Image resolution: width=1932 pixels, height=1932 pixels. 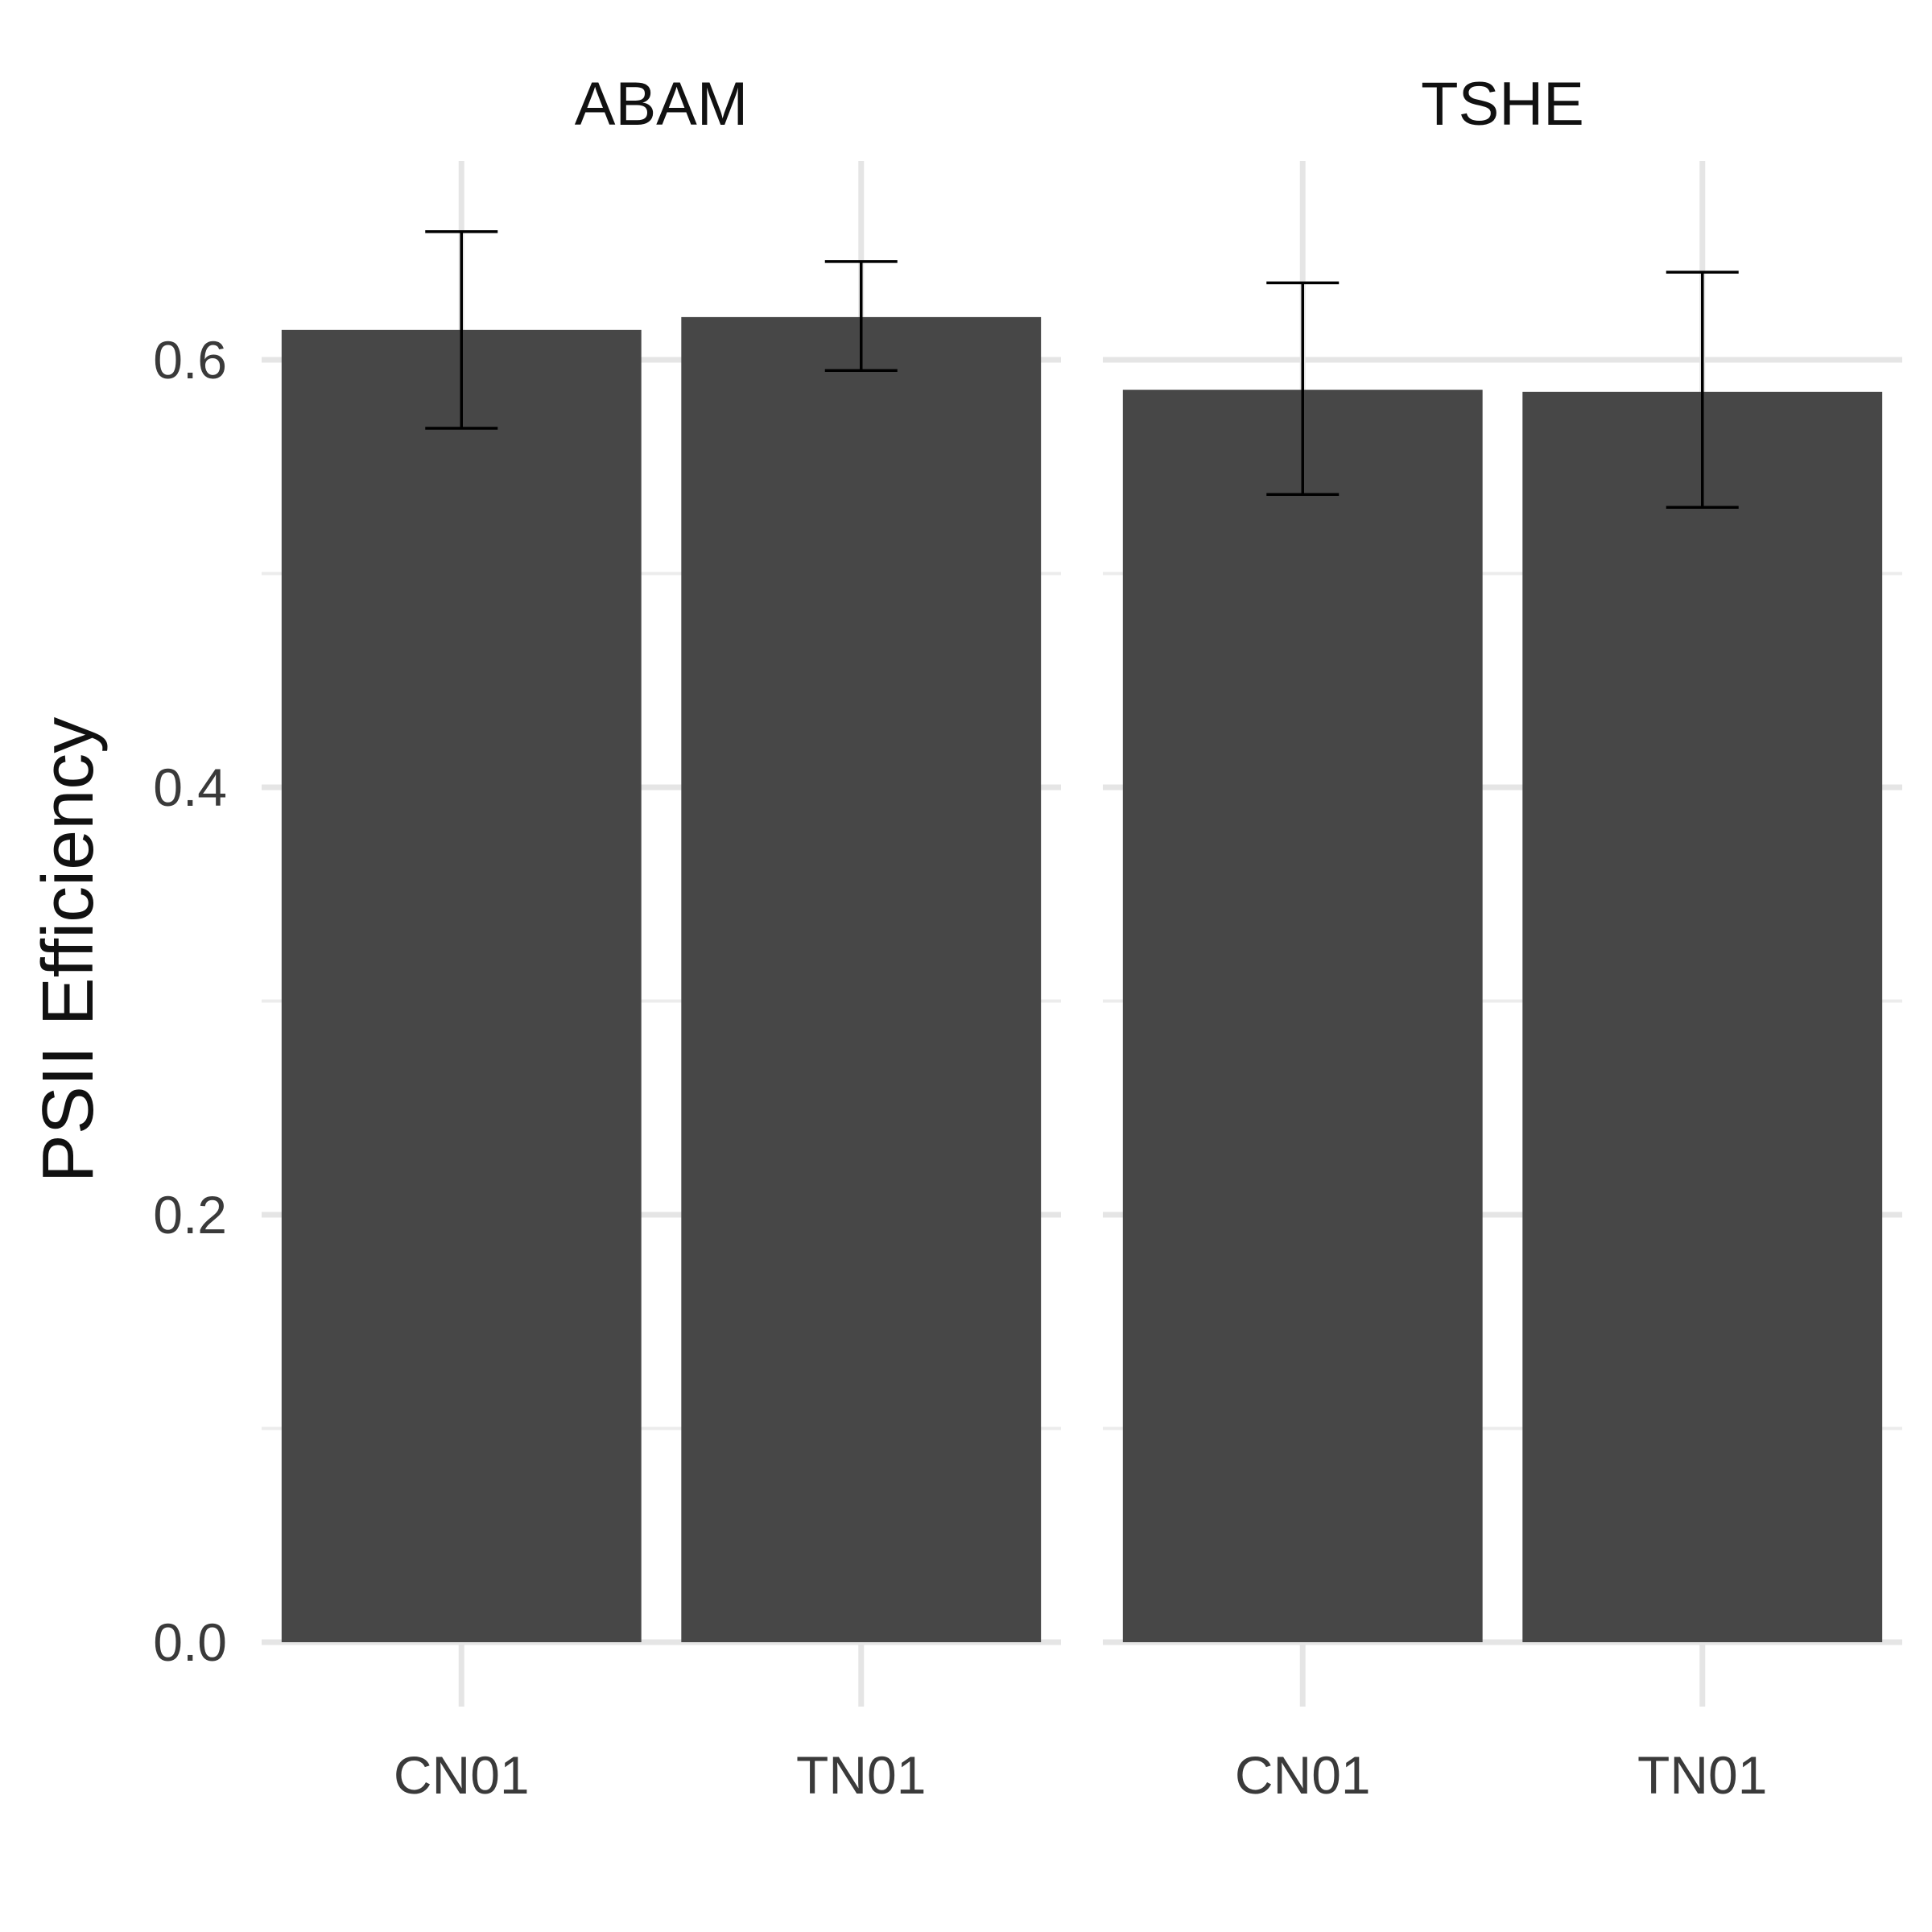 I want to click on y-tick-label: 0.4, so click(x=190, y=787).